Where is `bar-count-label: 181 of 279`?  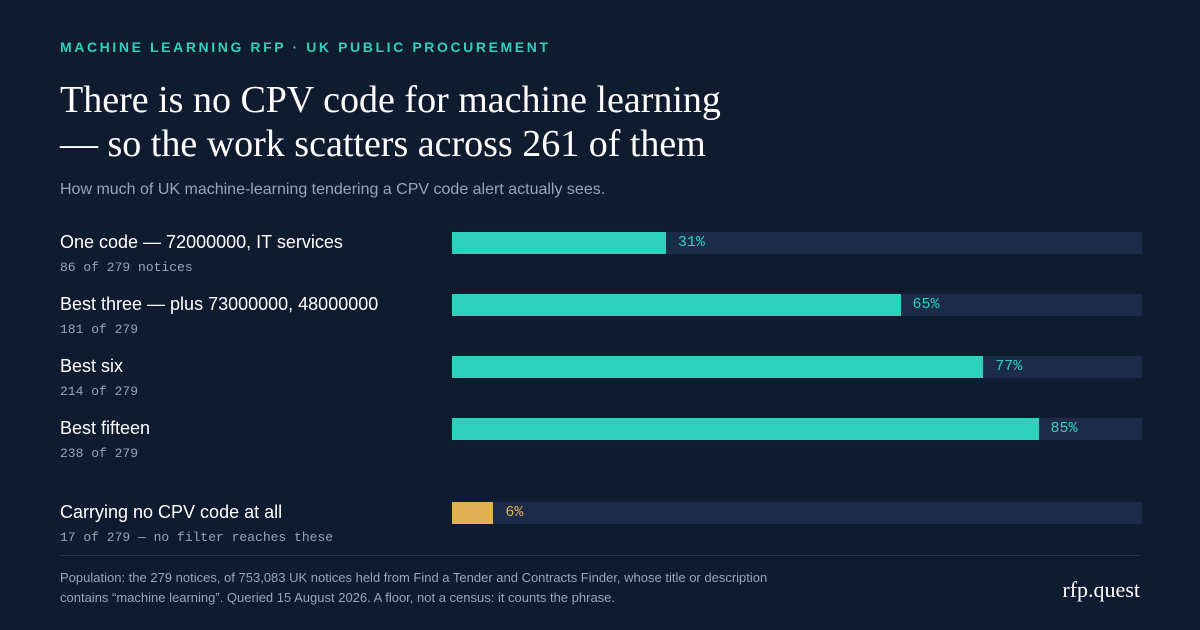 bar-count-label: 181 of 279 is located at coordinates (99, 329).